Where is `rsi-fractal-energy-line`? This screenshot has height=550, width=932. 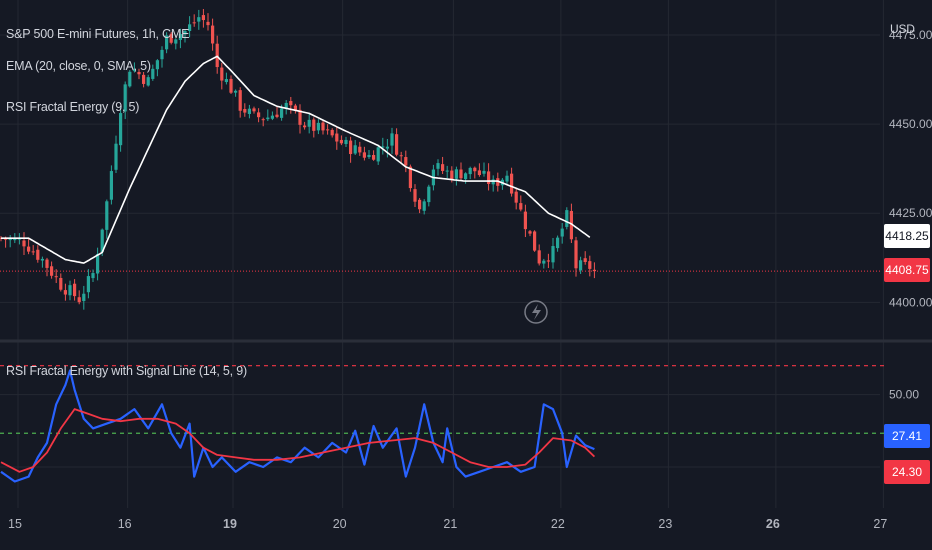
rsi-fractal-energy-line is located at coordinates (297, 426).